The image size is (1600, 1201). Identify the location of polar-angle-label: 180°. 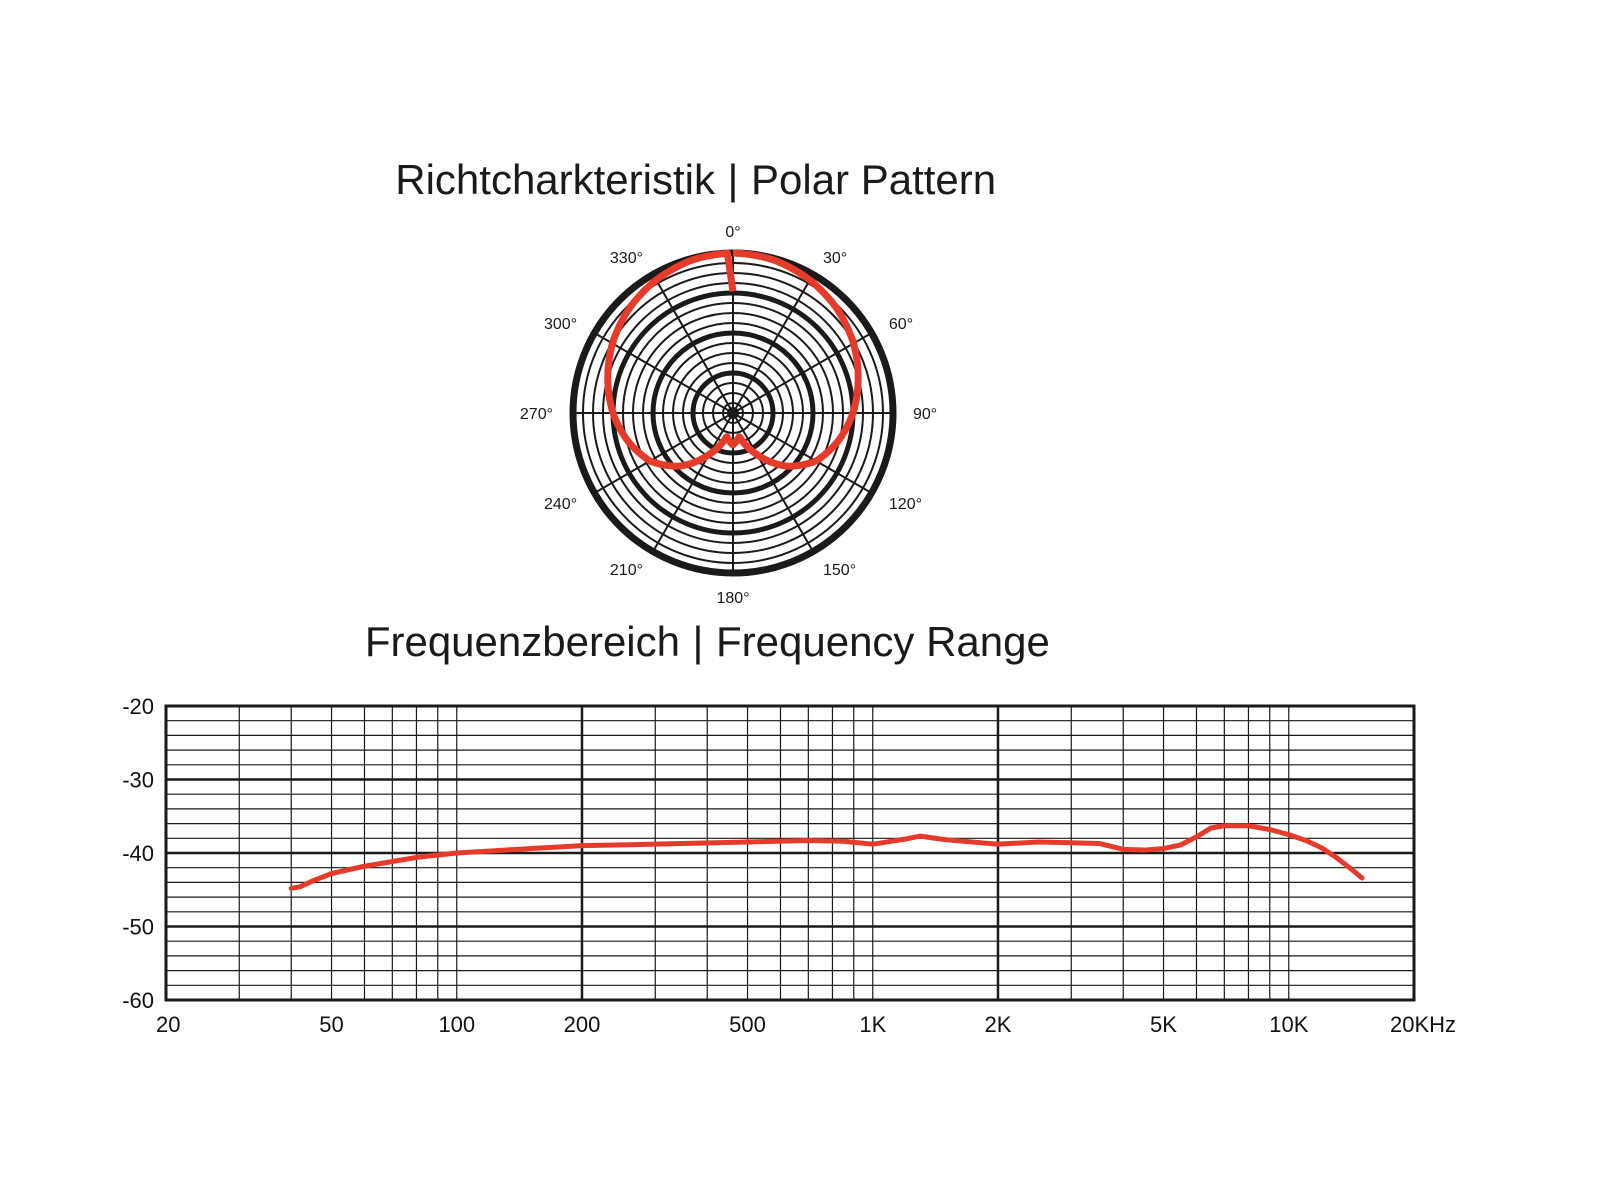
(732, 598).